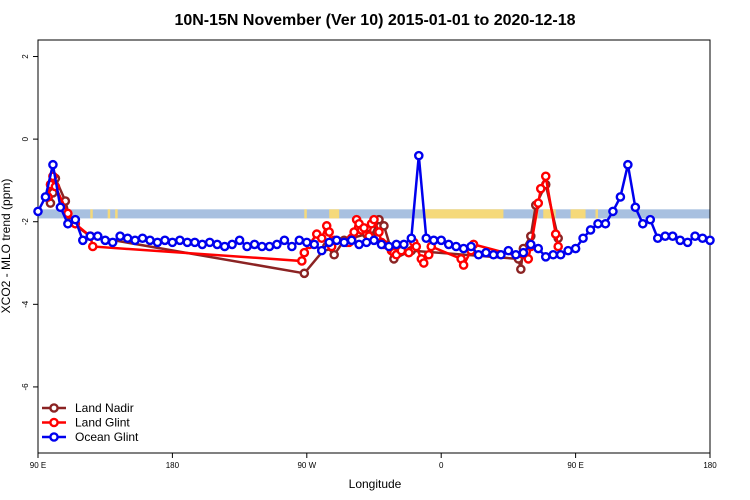  Describe the element at coordinates (6, 246) in the screenshot. I see `y-axis-label: XCO2 - MLO trend (ppm)` at that location.